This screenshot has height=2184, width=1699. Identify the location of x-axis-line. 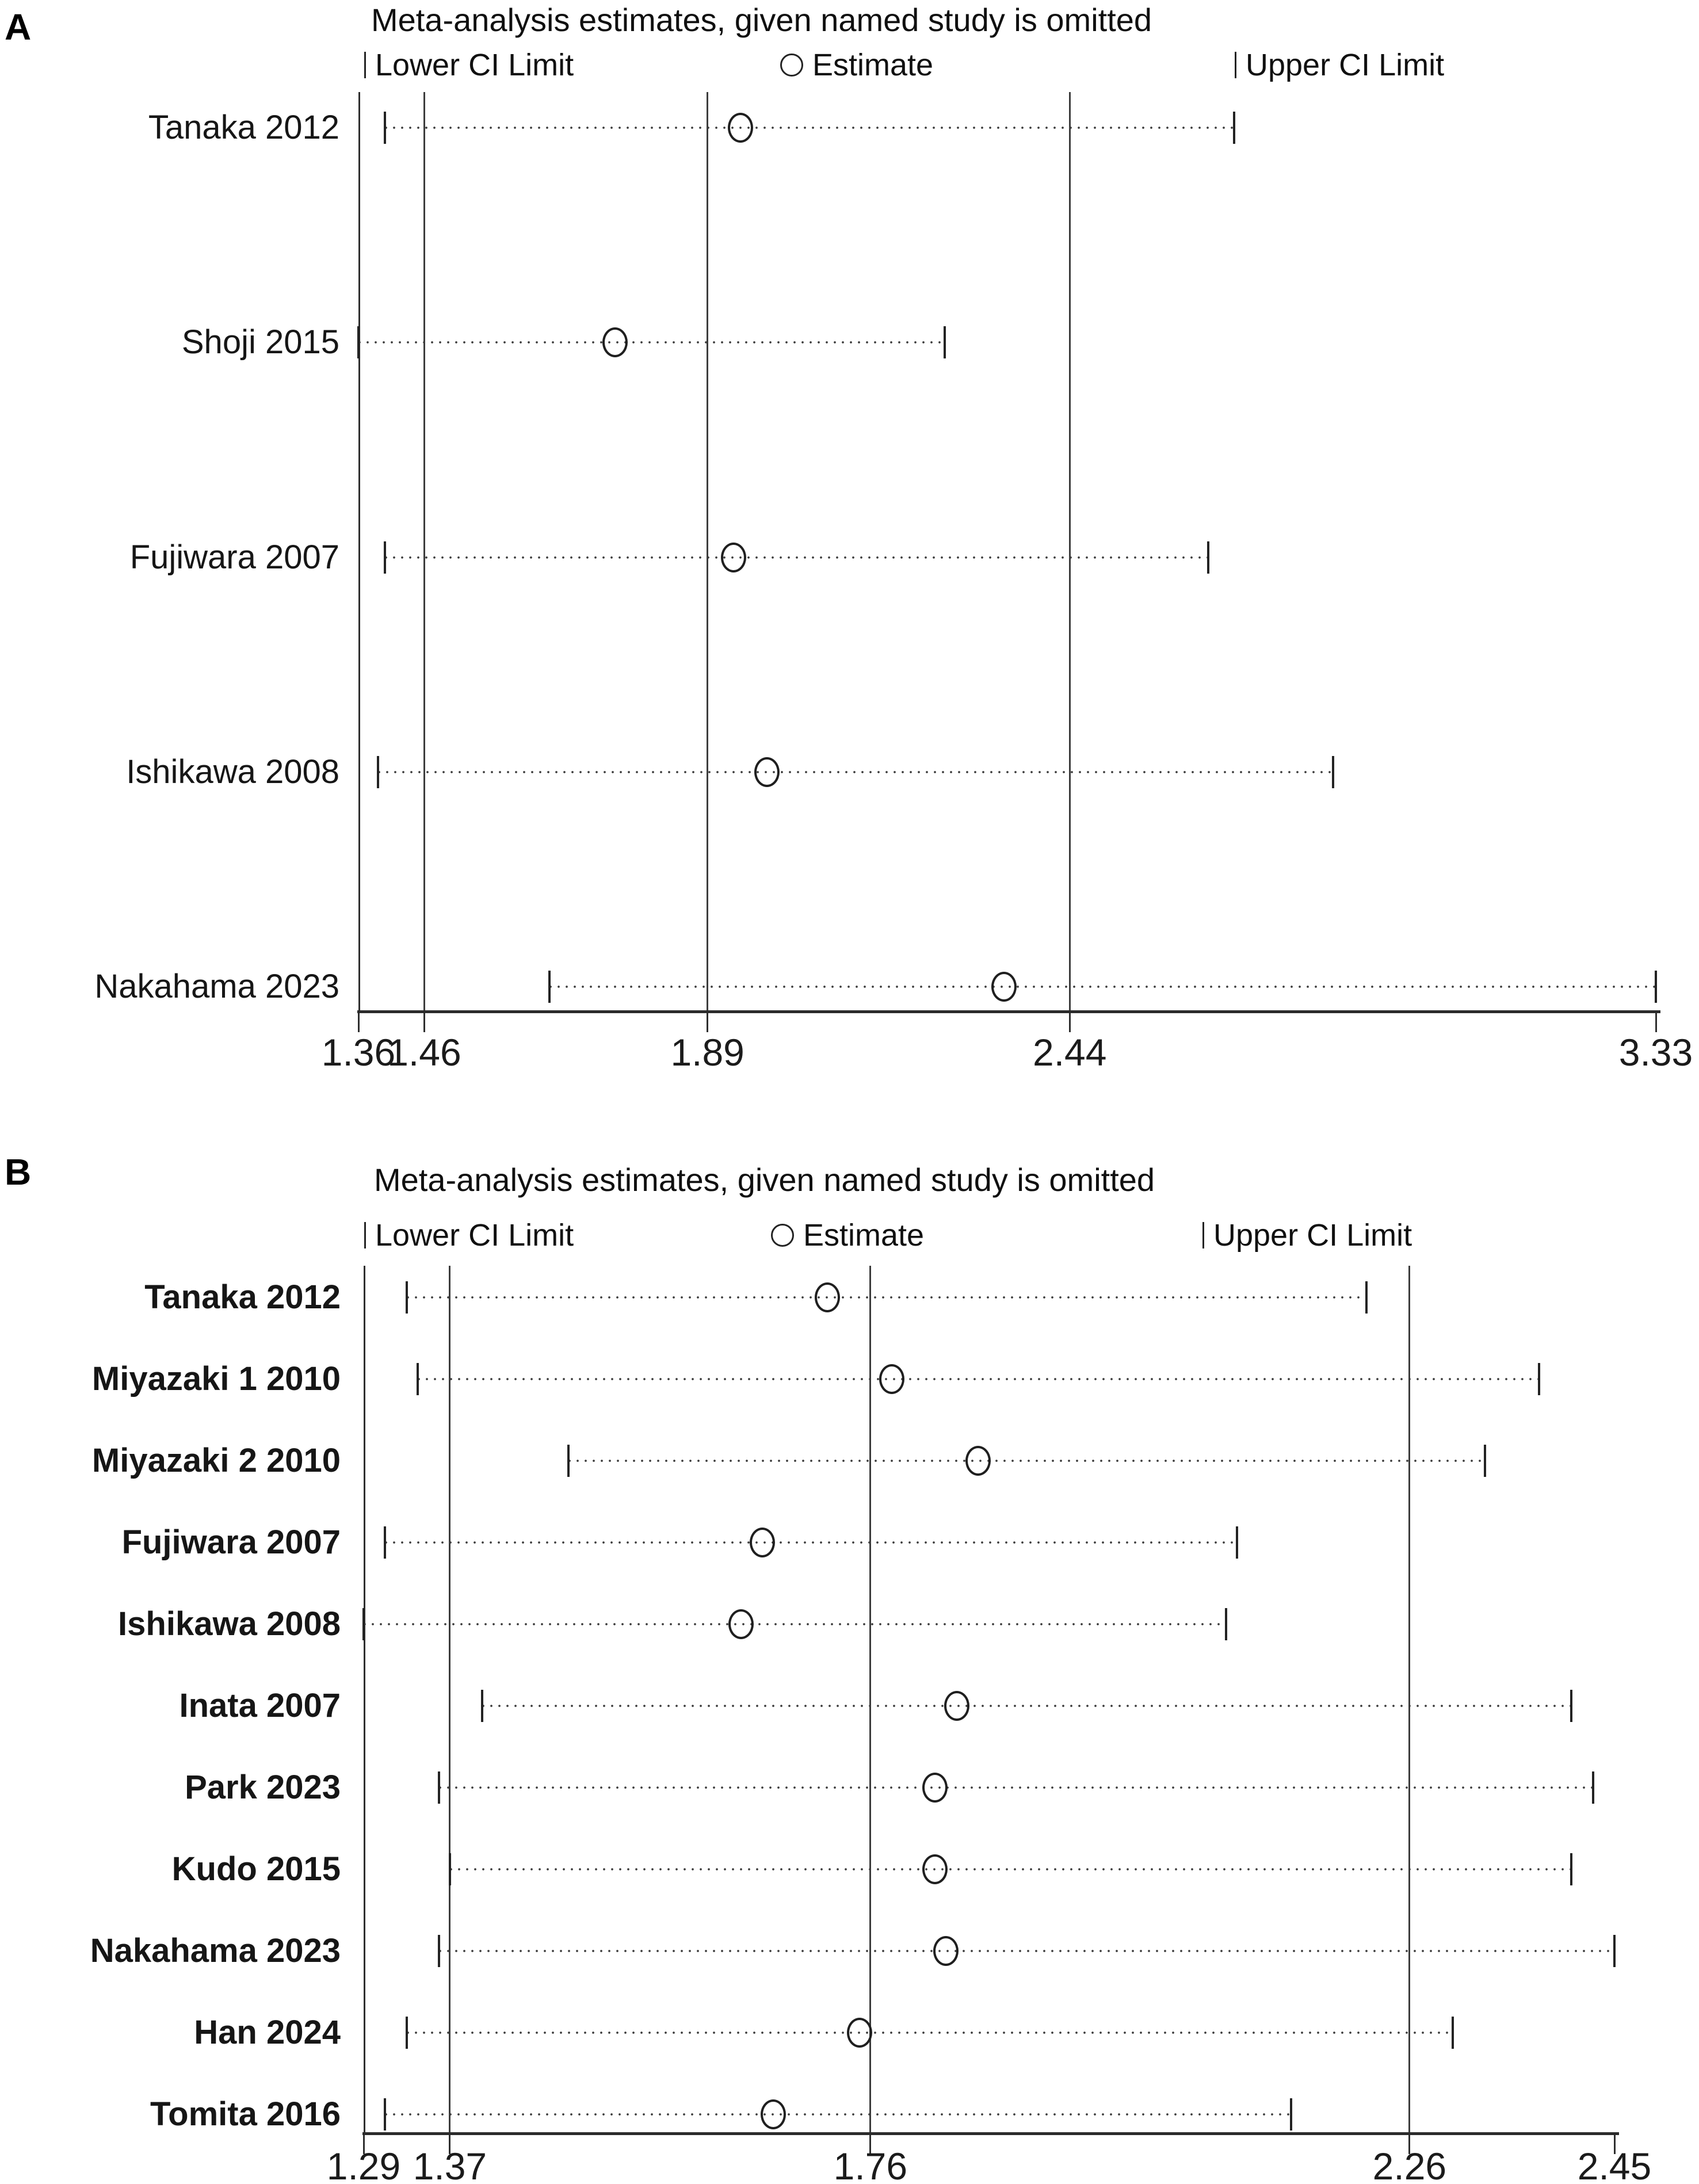
(1008, 1011).